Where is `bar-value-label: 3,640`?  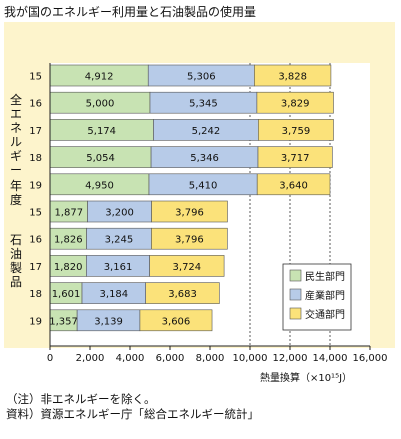
bar-value-label: 3,640 is located at coordinates (293, 185).